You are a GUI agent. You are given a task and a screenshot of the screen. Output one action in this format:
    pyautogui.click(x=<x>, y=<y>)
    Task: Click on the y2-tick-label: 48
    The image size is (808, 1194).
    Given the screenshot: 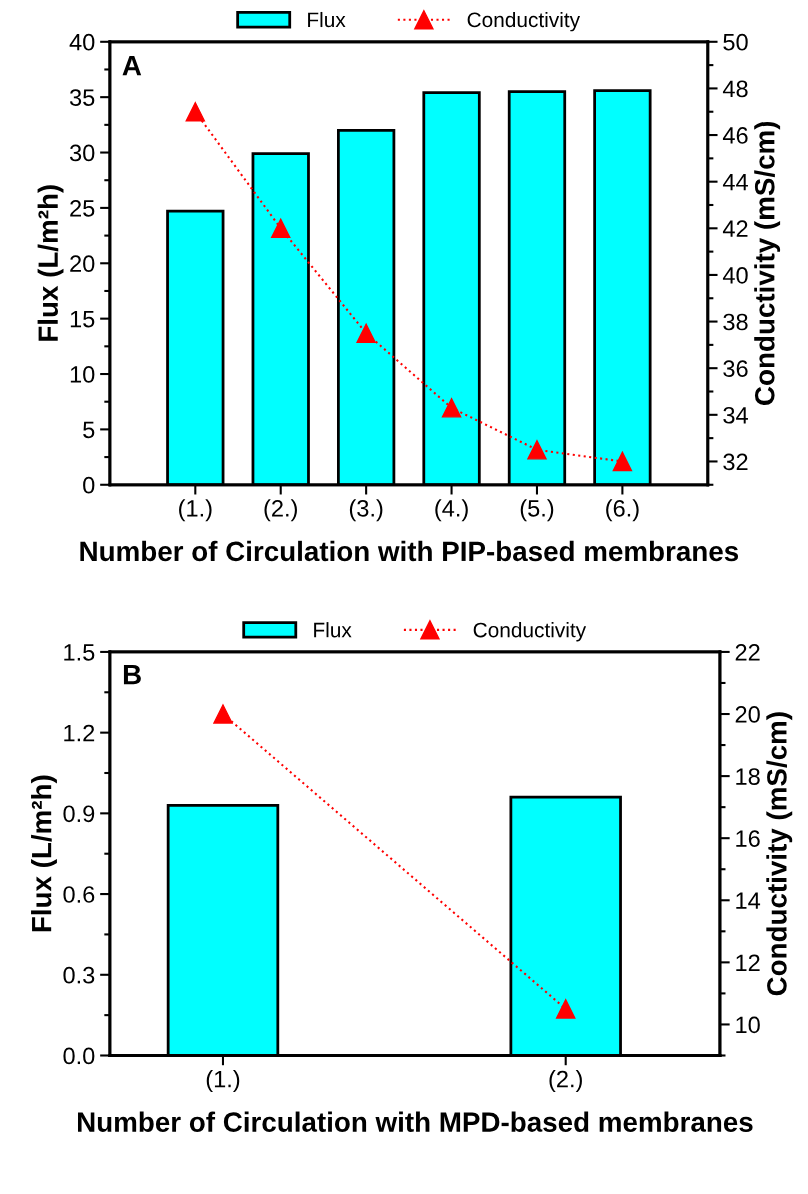 What is the action you would take?
    pyautogui.click(x=735, y=89)
    